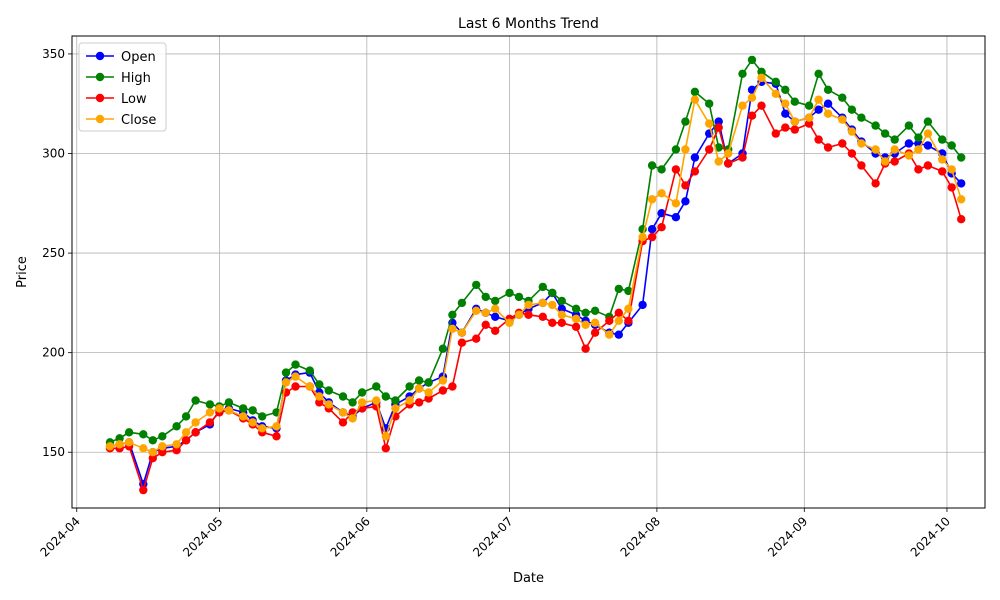  What do you see at coordinates (53, 154) in the screenshot?
I see `y-tick-label: 300` at bounding box center [53, 154].